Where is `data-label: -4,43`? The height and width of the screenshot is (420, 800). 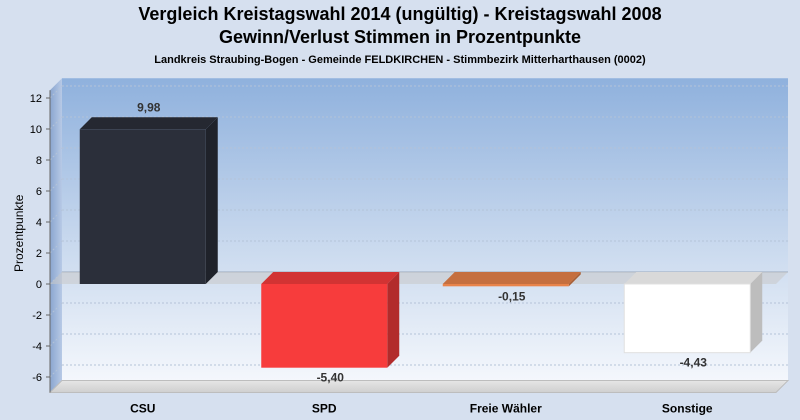
data-label: -4,43 is located at coordinates (694, 363).